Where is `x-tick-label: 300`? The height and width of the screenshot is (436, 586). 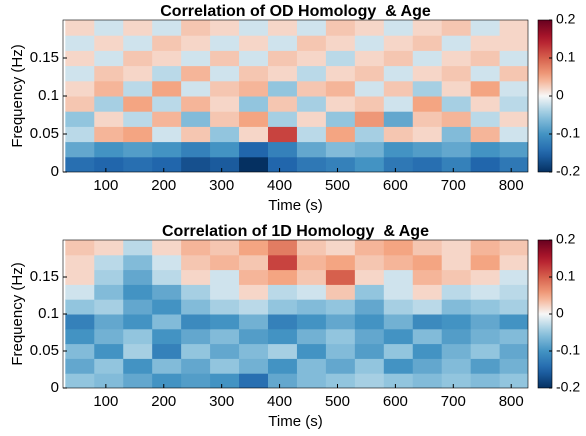 x-tick-label: 300 is located at coordinates (221, 185).